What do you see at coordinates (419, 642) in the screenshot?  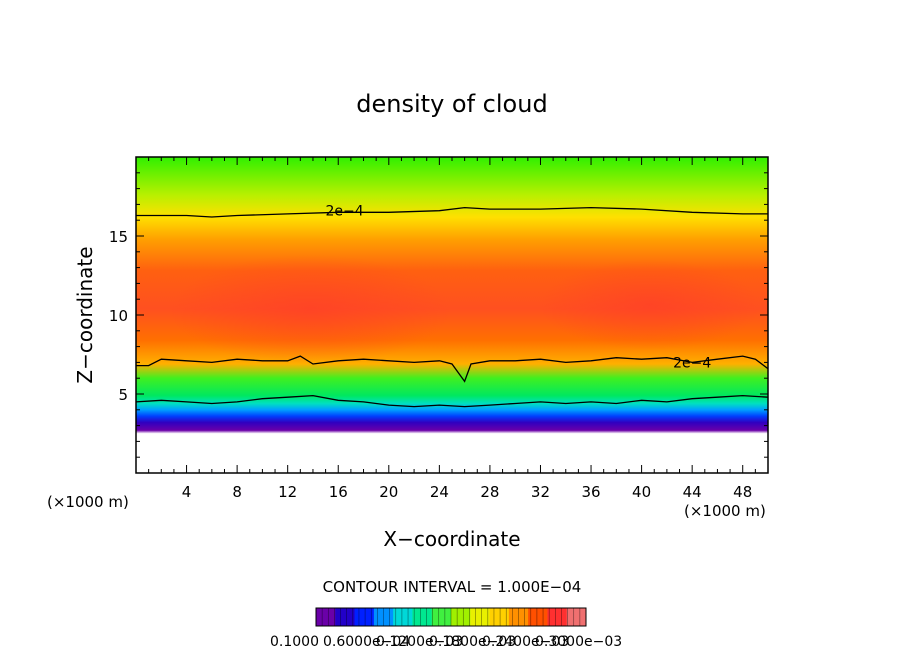 I see `colorbar-label: 0.1200e−03` at bounding box center [419, 642].